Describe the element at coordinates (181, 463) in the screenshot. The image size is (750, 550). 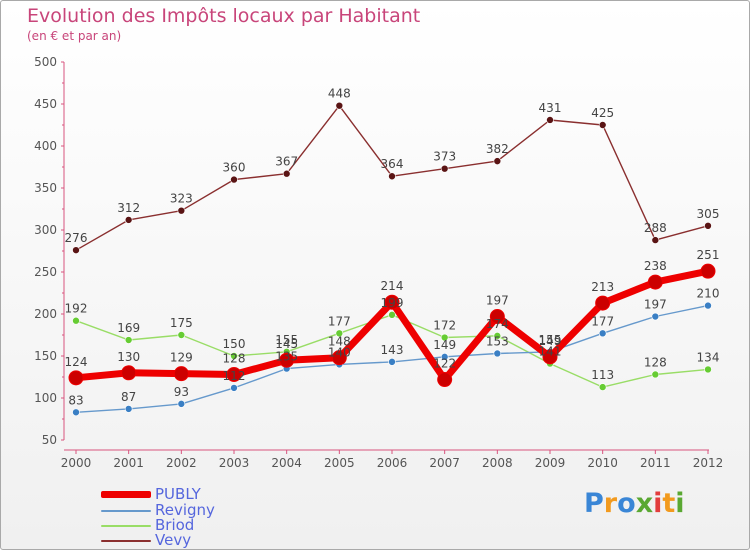
I see `x-tick-label: 2002` at that location.